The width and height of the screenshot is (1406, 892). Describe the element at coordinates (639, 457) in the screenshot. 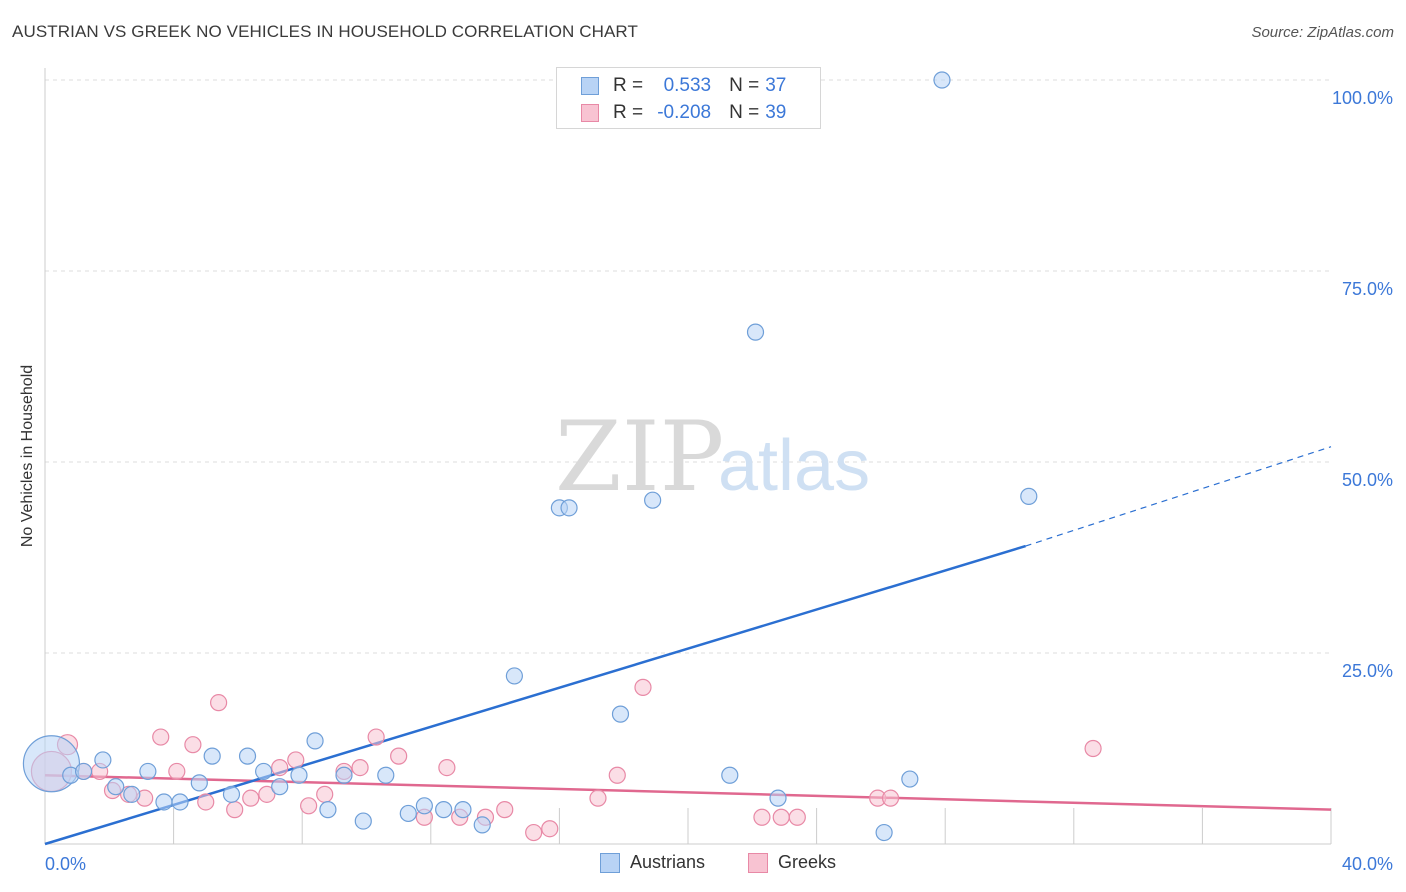

I see `watermark-zip: ZIP` at that location.